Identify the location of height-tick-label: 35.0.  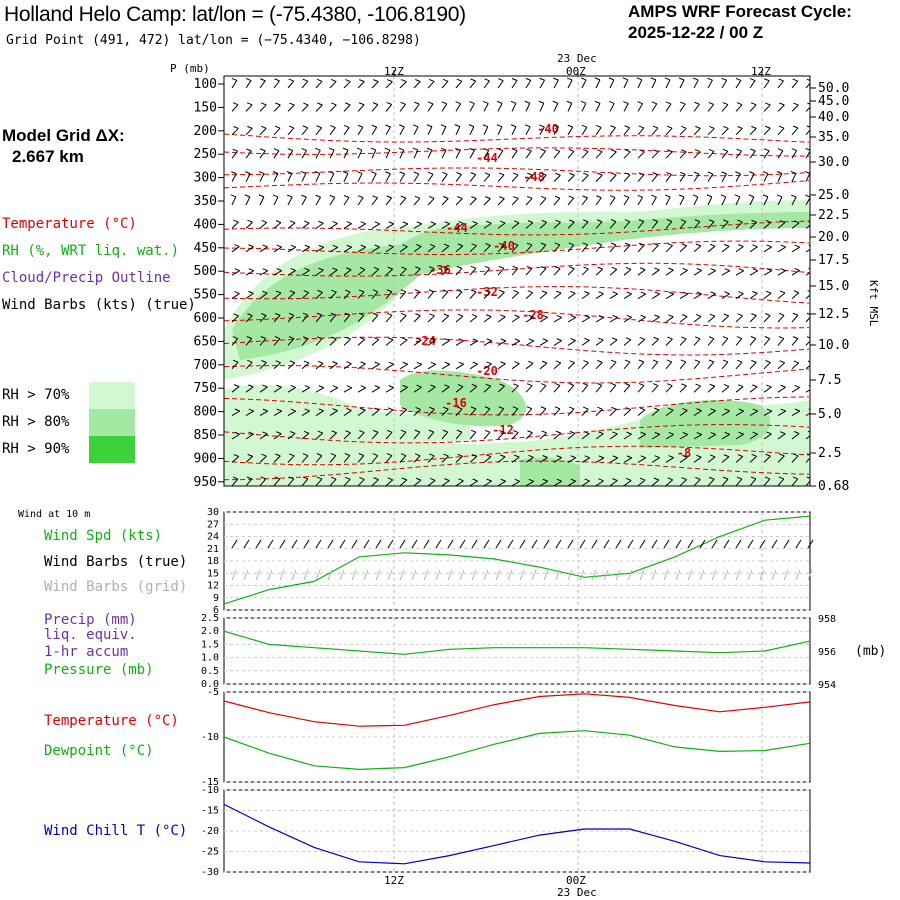
(833, 137).